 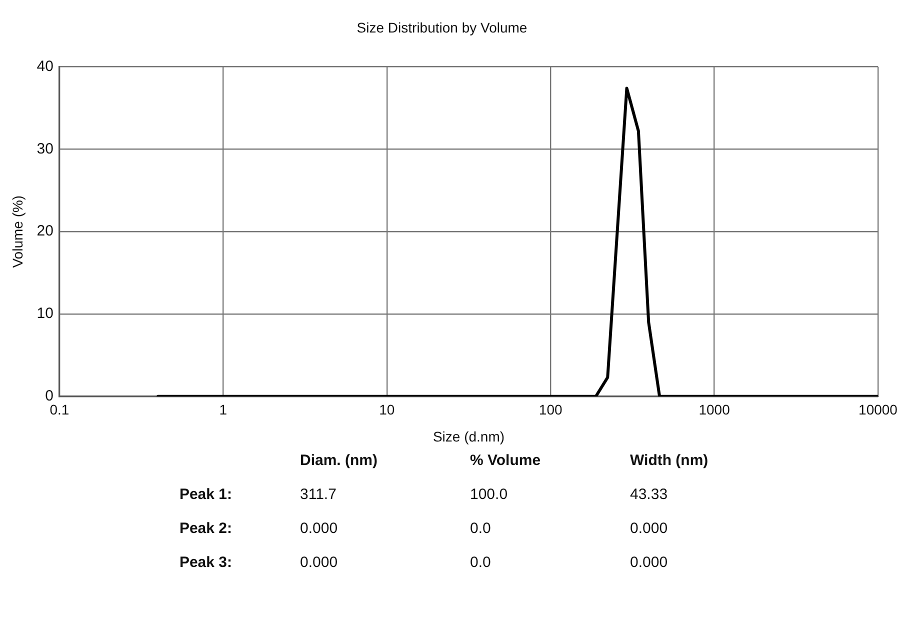 I want to click on text: % Volume, so click(x=505, y=460).